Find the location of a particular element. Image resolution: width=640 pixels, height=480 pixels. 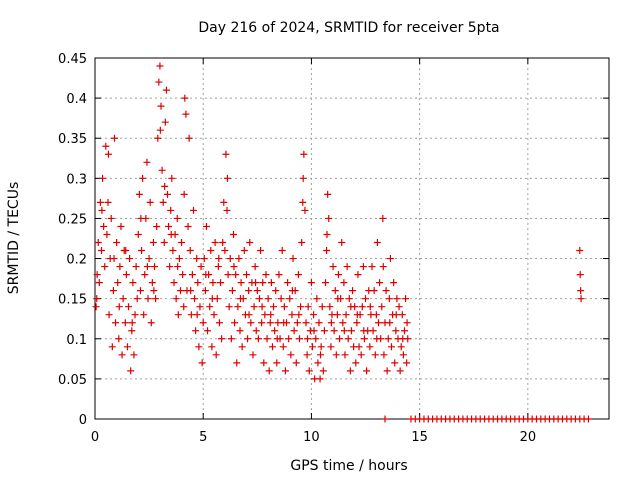

x-axis-label: GPS time / hours is located at coordinates (348, 466).